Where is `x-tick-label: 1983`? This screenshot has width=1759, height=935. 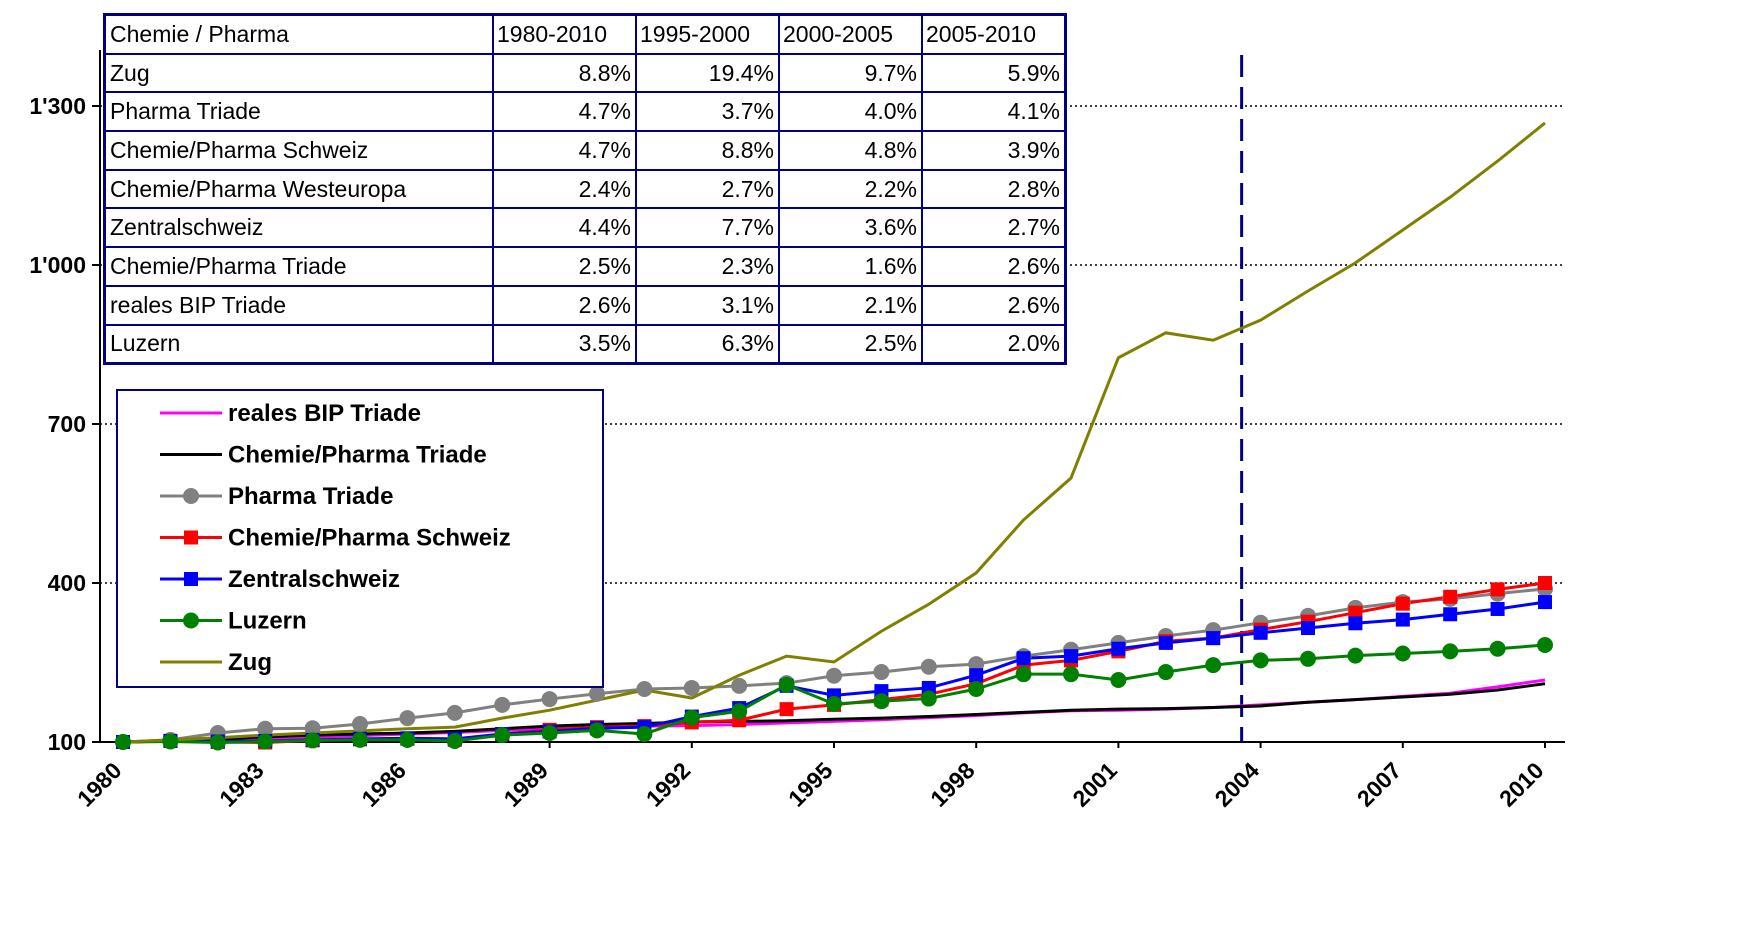
x-tick-label: 1983 is located at coordinates (241, 784).